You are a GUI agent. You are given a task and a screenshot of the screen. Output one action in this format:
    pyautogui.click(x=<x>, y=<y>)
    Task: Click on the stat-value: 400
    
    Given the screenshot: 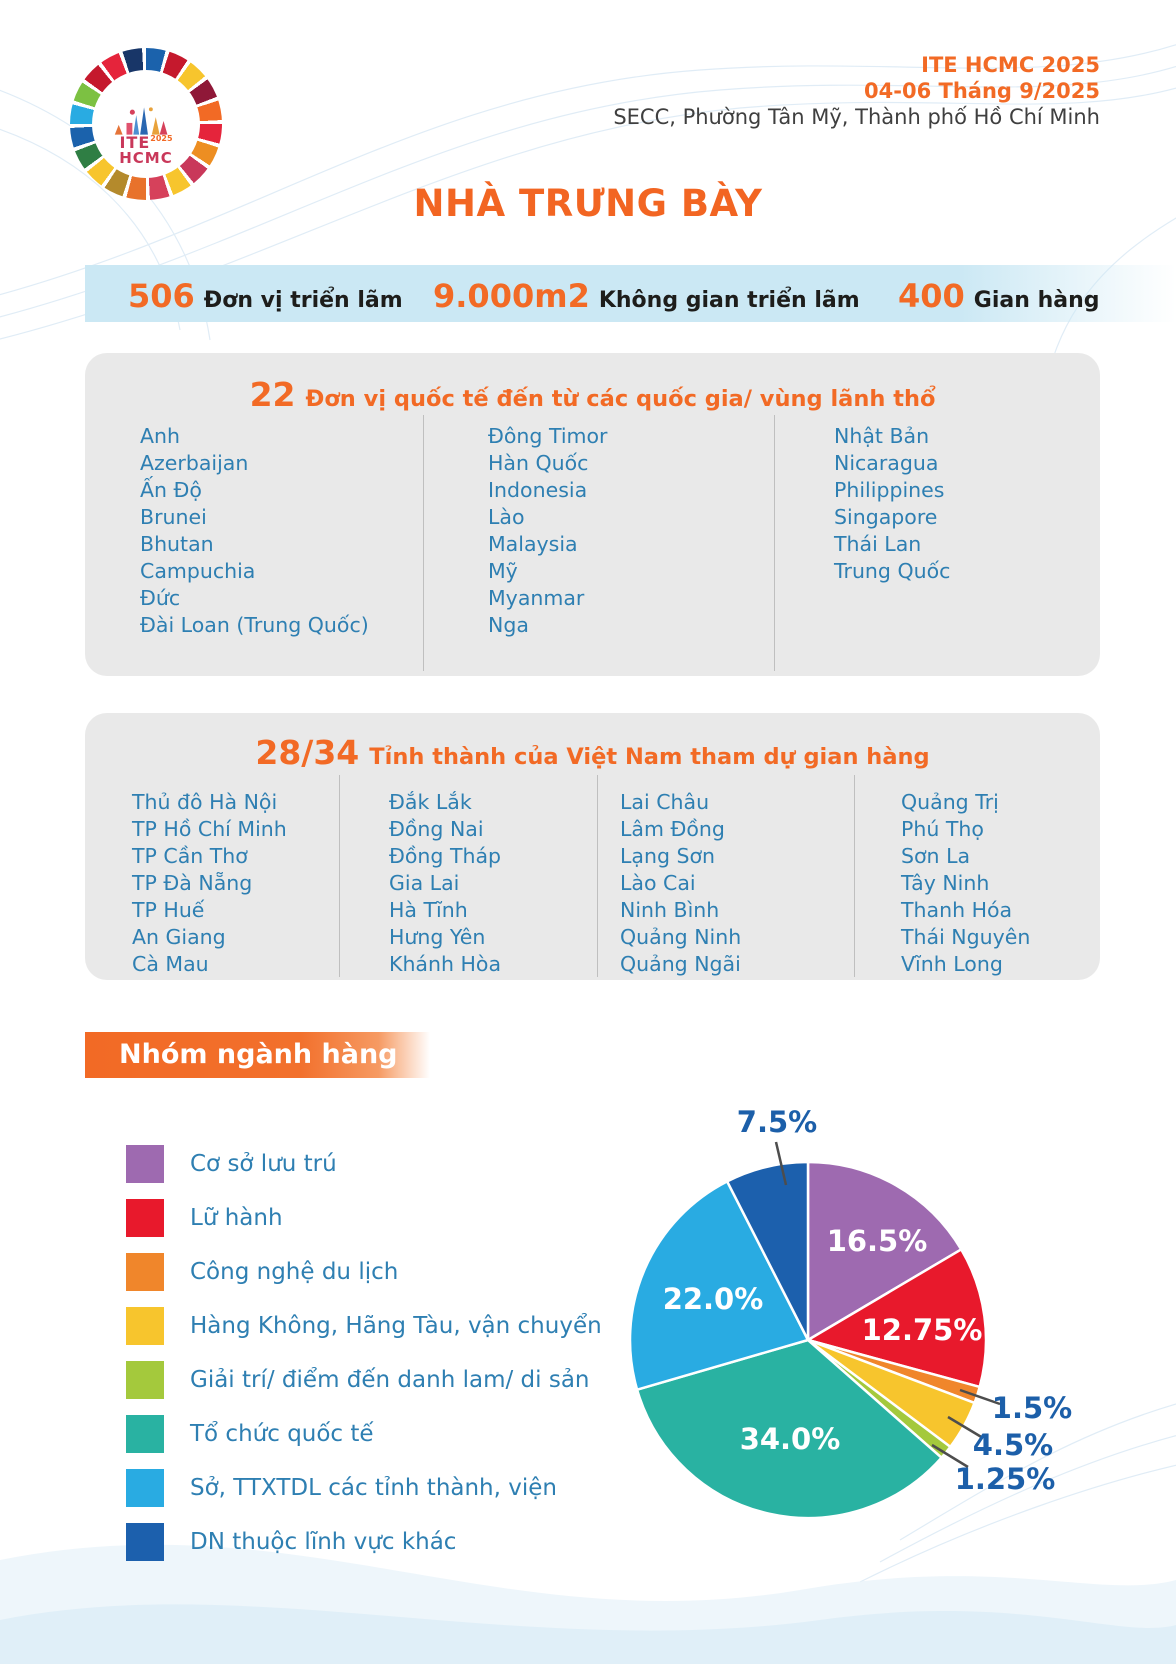 What is the action you would take?
    pyautogui.click(x=931, y=296)
    